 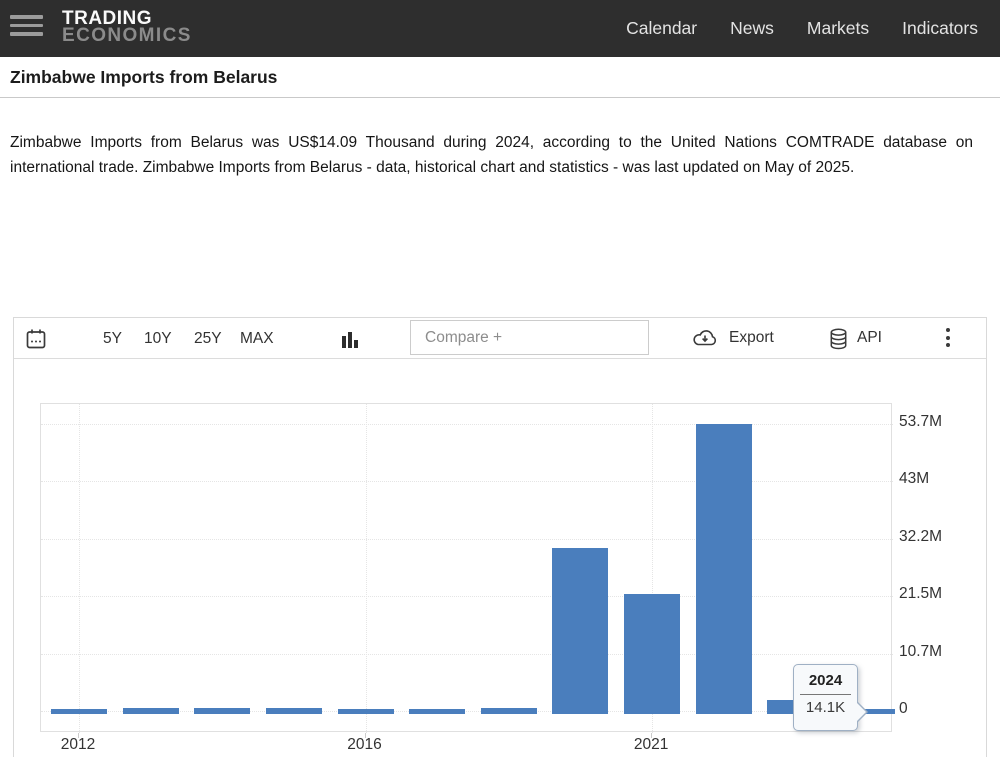 I want to click on x-axis-label-2012: 2012, so click(x=78, y=744).